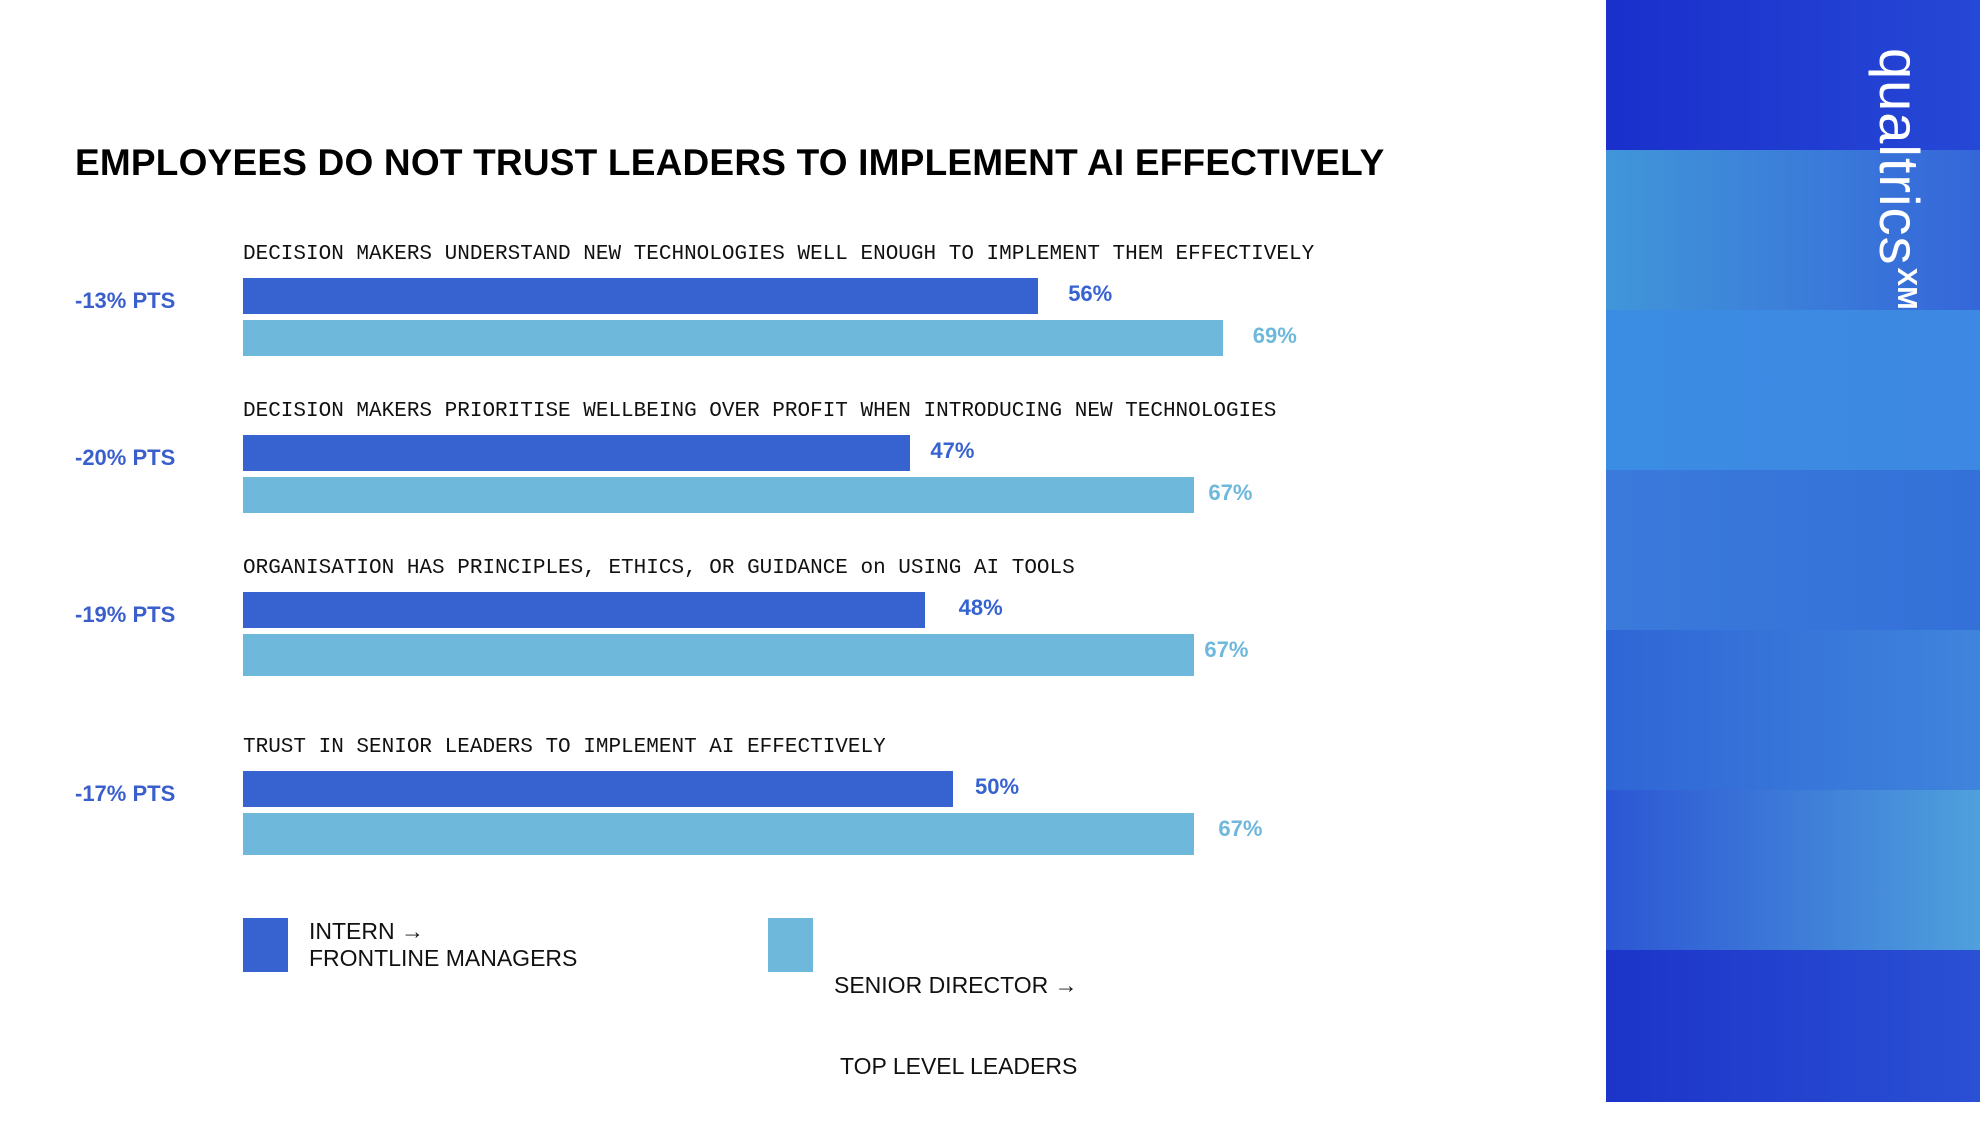 Image resolution: width=1980 pixels, height=1134 pixels. I want to click on legend-label-senior: SENIOR DIRECTOR → TOP LEVEL LEADERS, so click(956, 1026).